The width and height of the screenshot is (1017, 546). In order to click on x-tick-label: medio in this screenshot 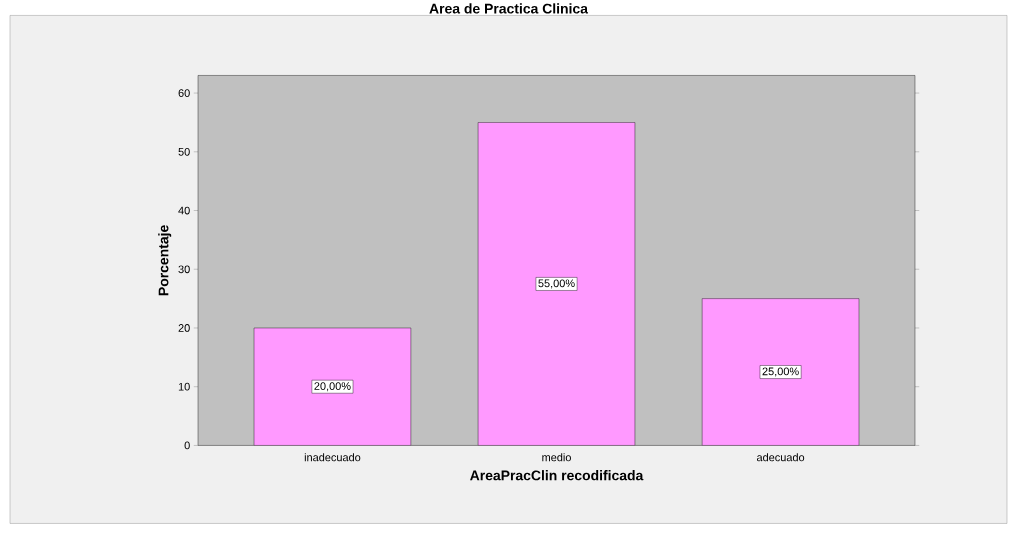, I will do `click(556, 457)`.